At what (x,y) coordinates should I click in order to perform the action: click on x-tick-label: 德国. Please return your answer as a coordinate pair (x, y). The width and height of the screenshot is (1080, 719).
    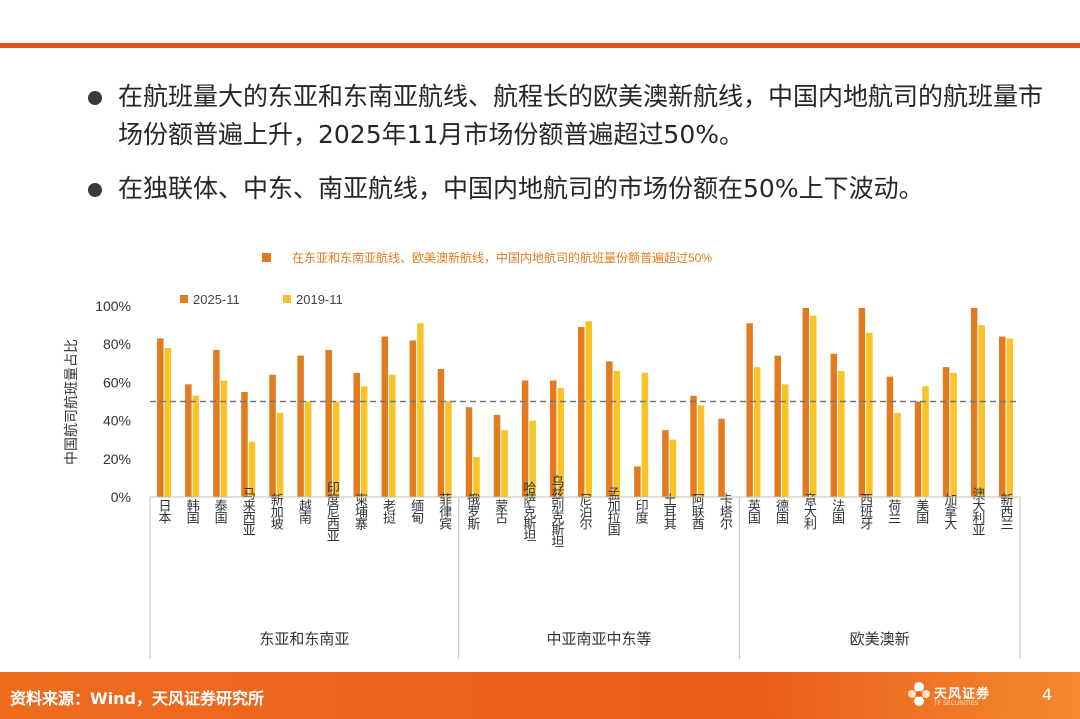
    Looking at the image, I should click on (781, 511).